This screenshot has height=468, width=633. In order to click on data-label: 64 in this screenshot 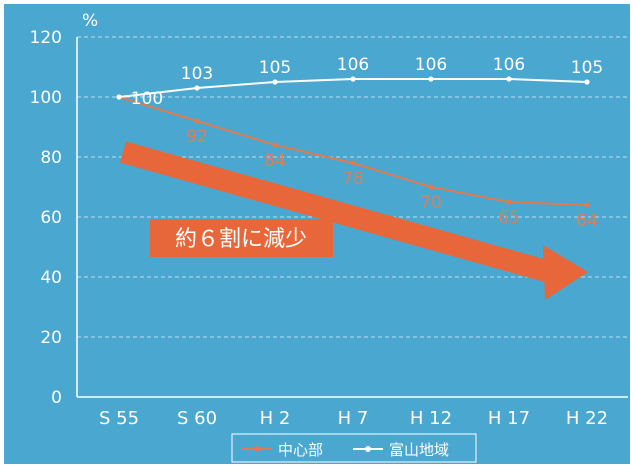, I will do `click(587, 221)`.